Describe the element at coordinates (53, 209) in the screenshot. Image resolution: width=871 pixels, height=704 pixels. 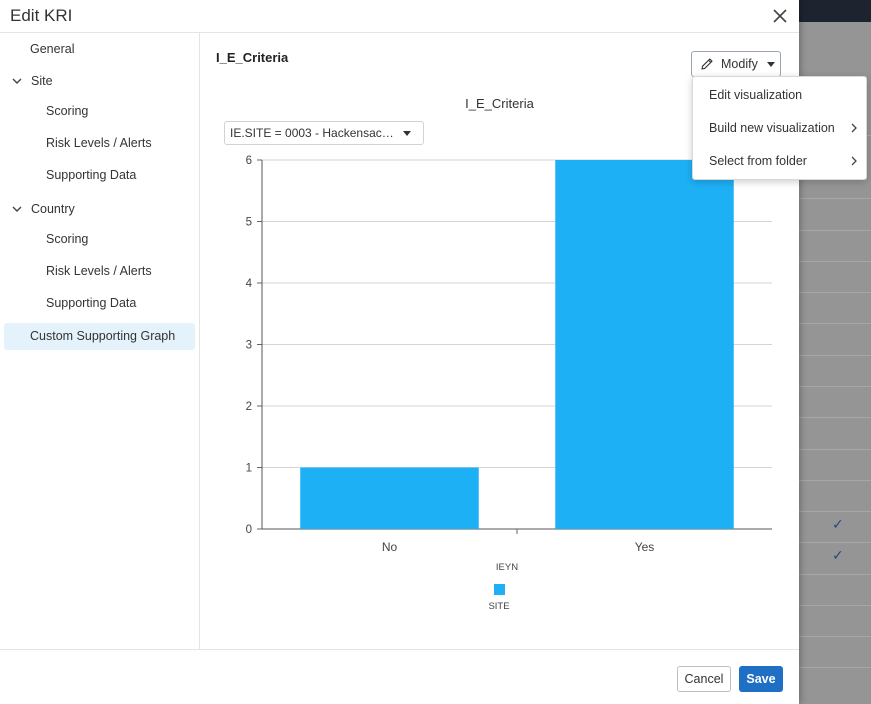
I see `sidebar-group-label: Country` at that location.